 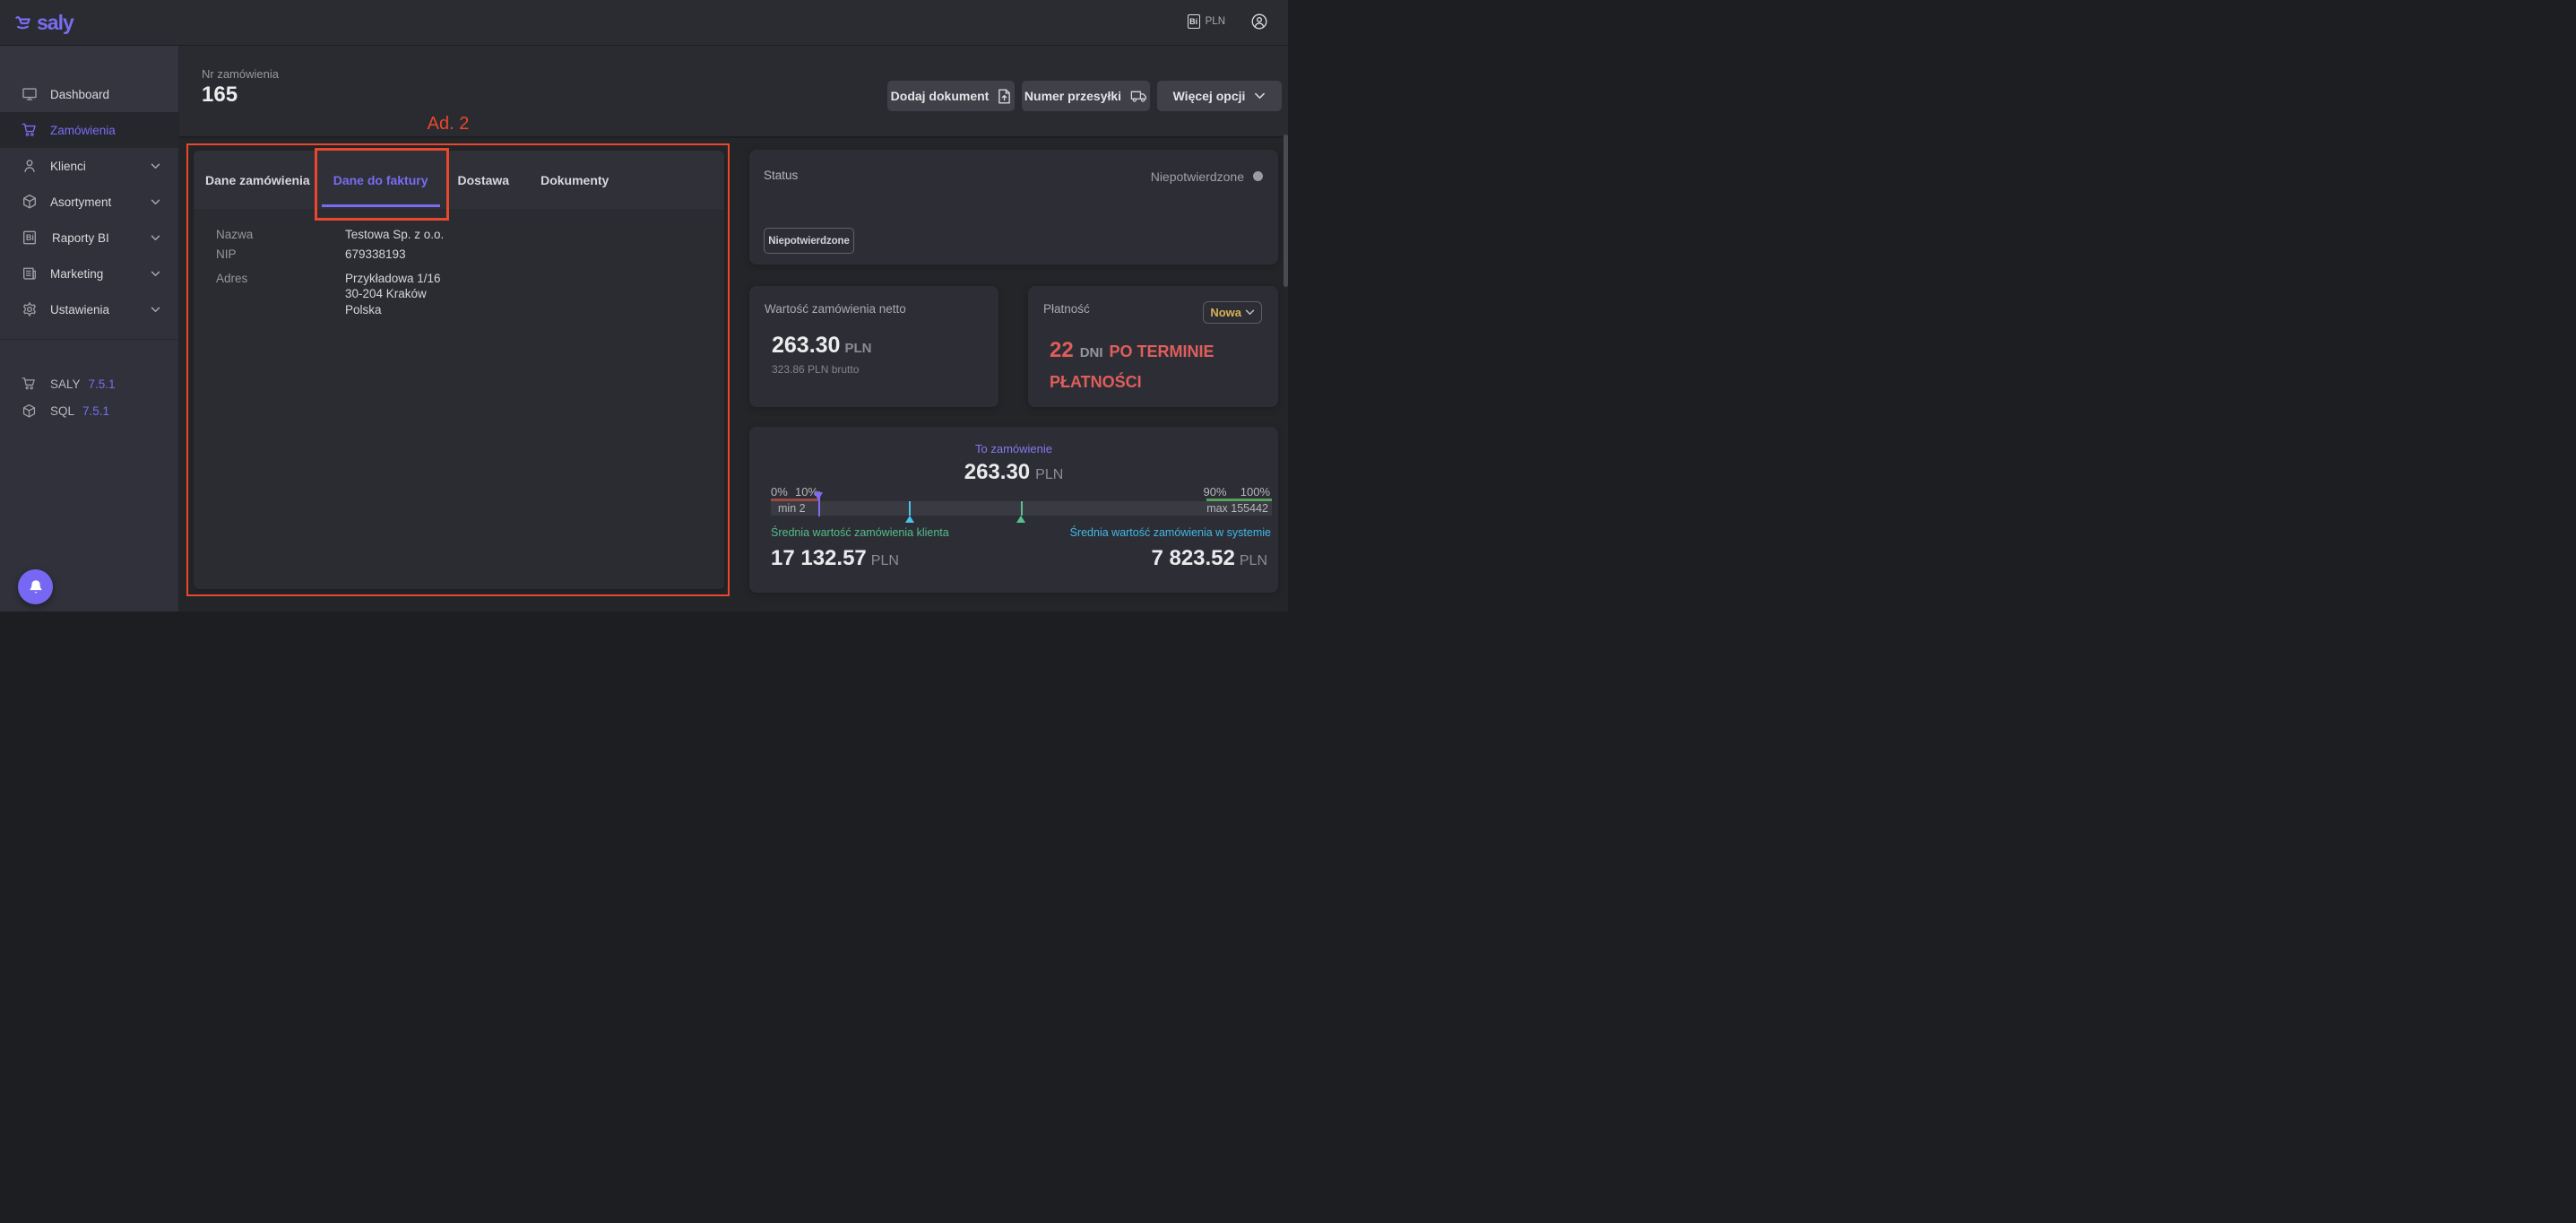 I want to click on high-zone-segment, so click(x=1239, y=500).